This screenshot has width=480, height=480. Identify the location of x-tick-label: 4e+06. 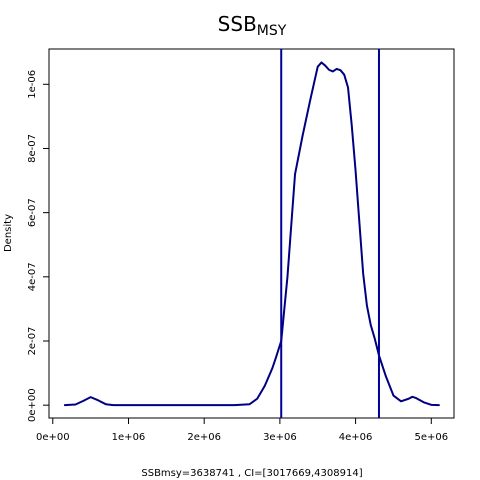
(356, 437).